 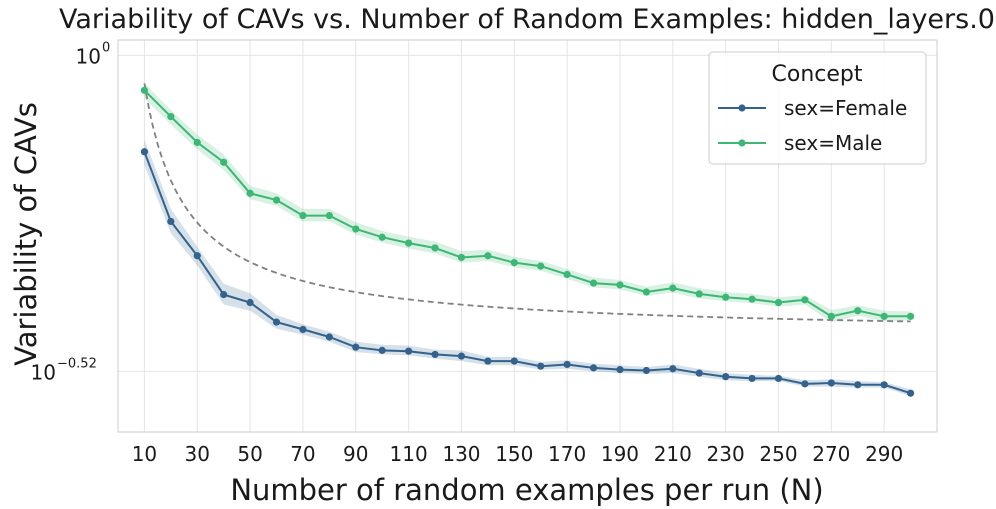 What do you see at coordinates (833, 143) in the screenshot?
I see `legend-label: sex=Male` at bounding box center [833, 143].